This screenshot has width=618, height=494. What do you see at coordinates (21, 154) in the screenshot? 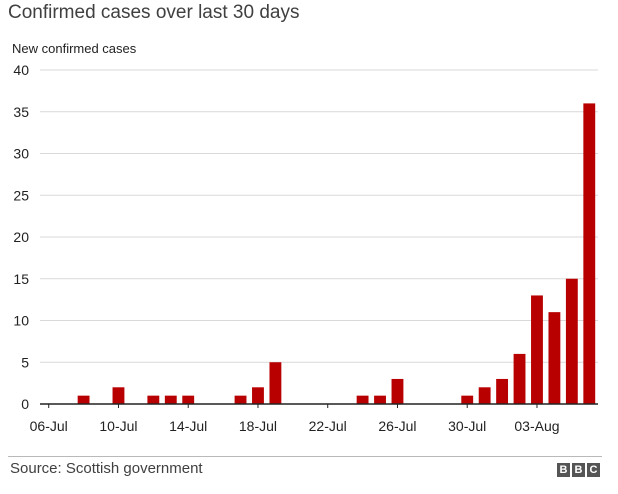
I see `y-tick-label: 30` at bounding box center [21, 154].